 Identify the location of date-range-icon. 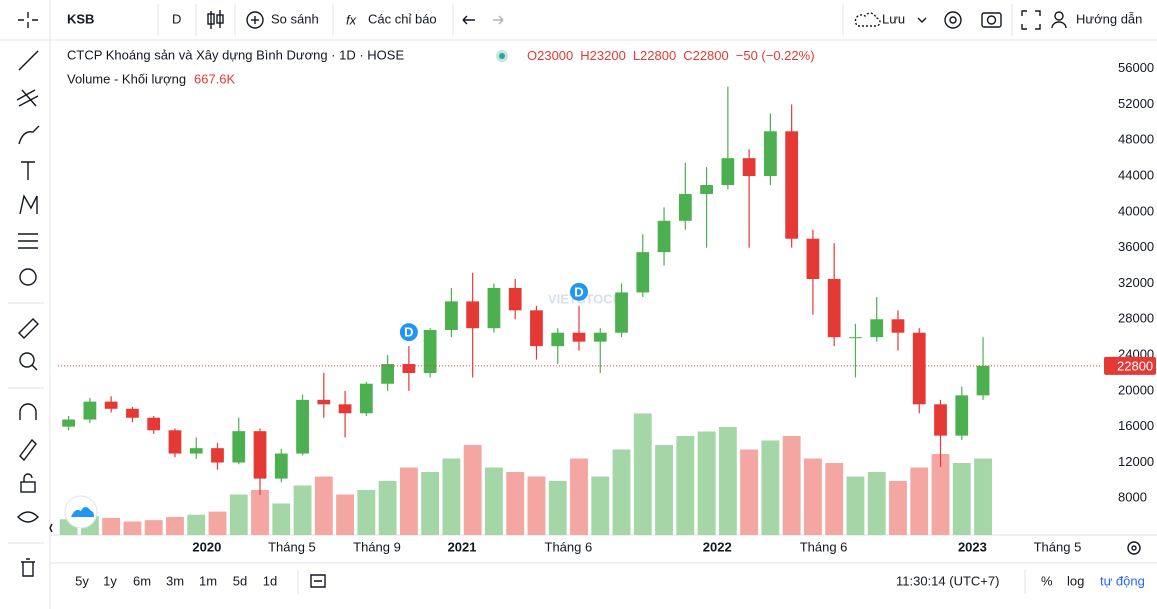
(318, 581).